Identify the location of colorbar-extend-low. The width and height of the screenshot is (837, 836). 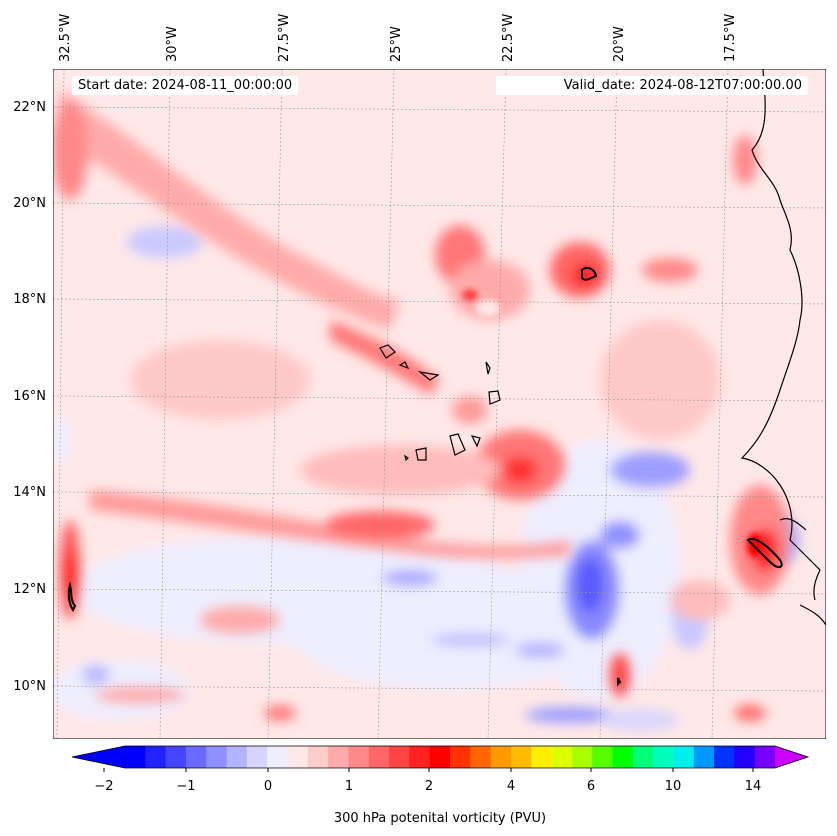
(98, 757).